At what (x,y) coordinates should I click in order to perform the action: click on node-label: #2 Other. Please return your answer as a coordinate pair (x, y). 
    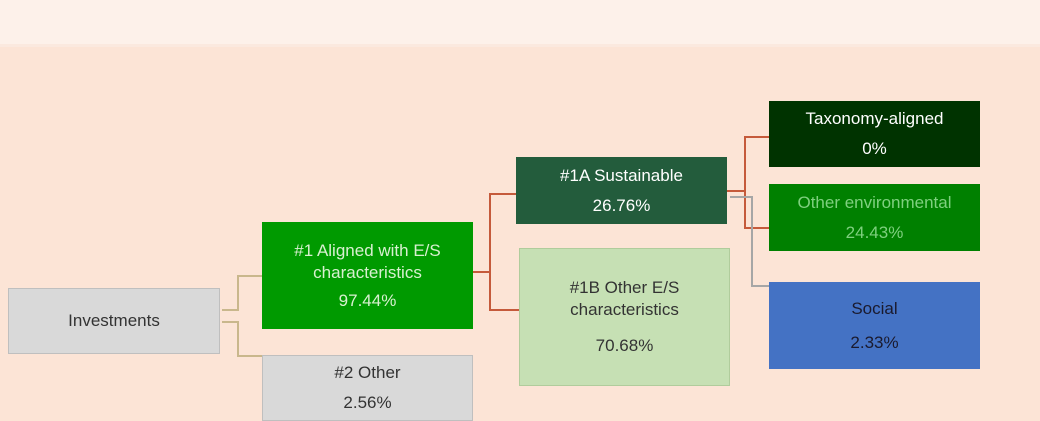
    Looking at the image, I should click on (367, 372).